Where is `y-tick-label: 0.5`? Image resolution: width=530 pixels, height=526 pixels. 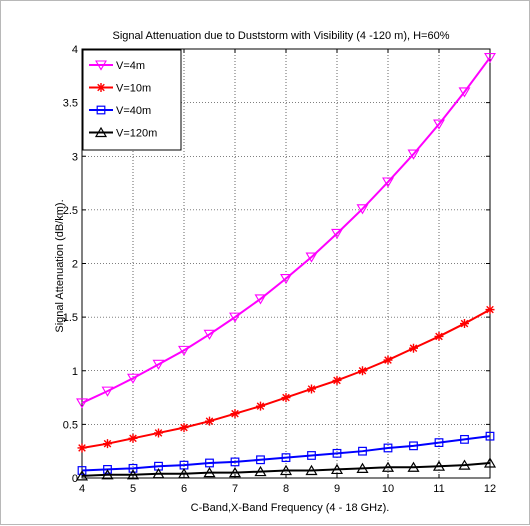 y-tick-label: 0.5 is located at coordinates (70, 425).